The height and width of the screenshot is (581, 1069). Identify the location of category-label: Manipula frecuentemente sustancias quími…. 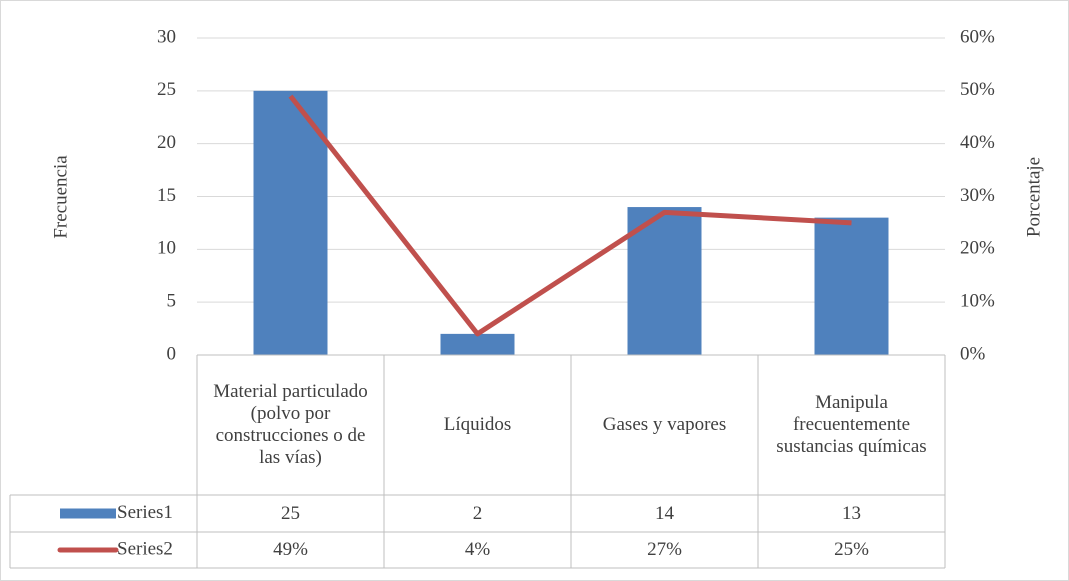
(851, 424).